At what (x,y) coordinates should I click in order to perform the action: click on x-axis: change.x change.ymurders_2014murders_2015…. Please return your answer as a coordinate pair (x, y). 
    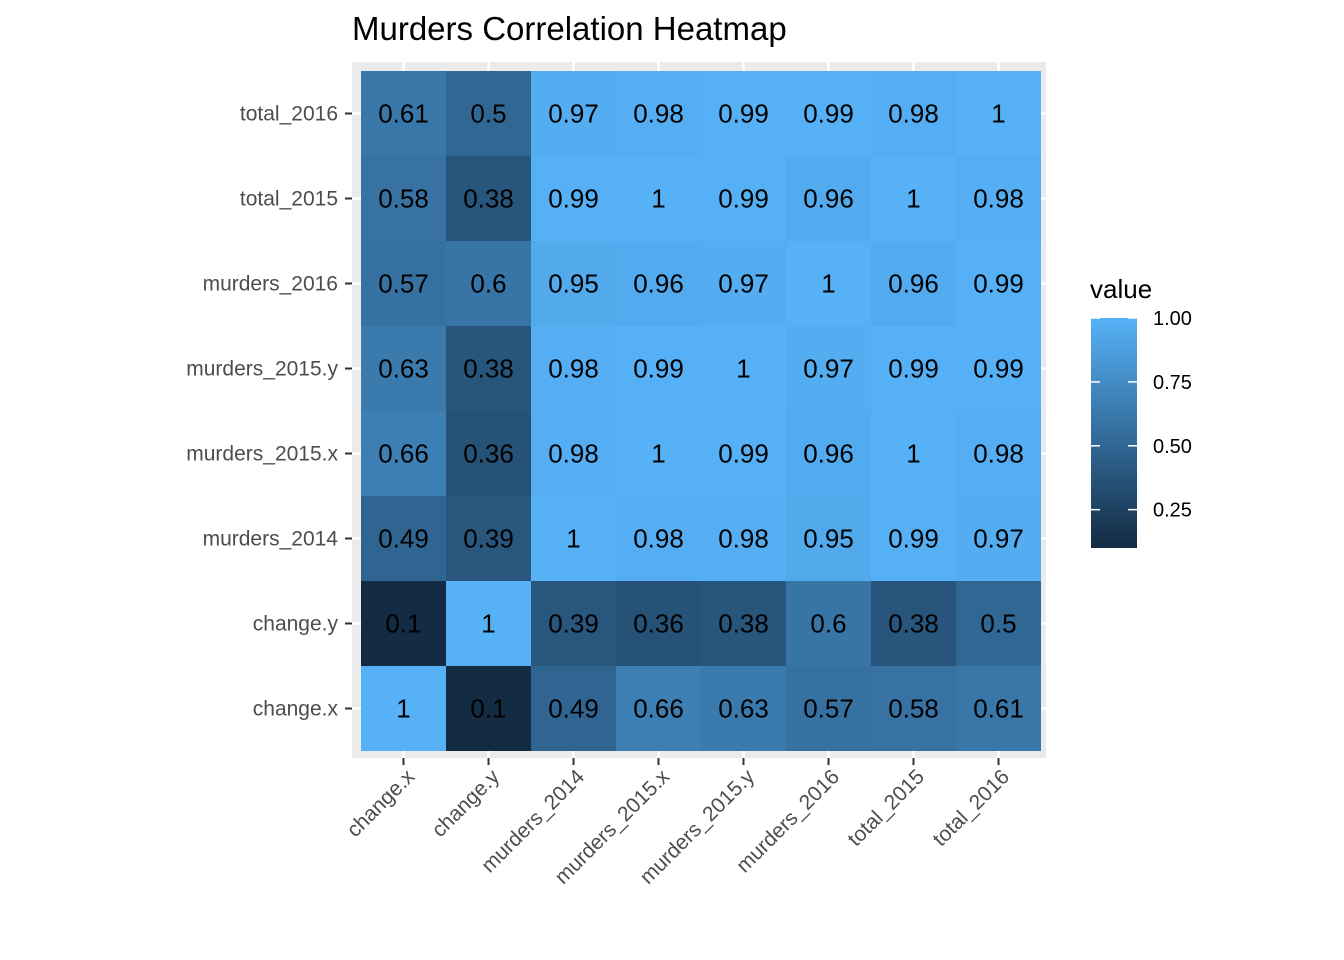
    Looking at the image, I should click on (678, 823).